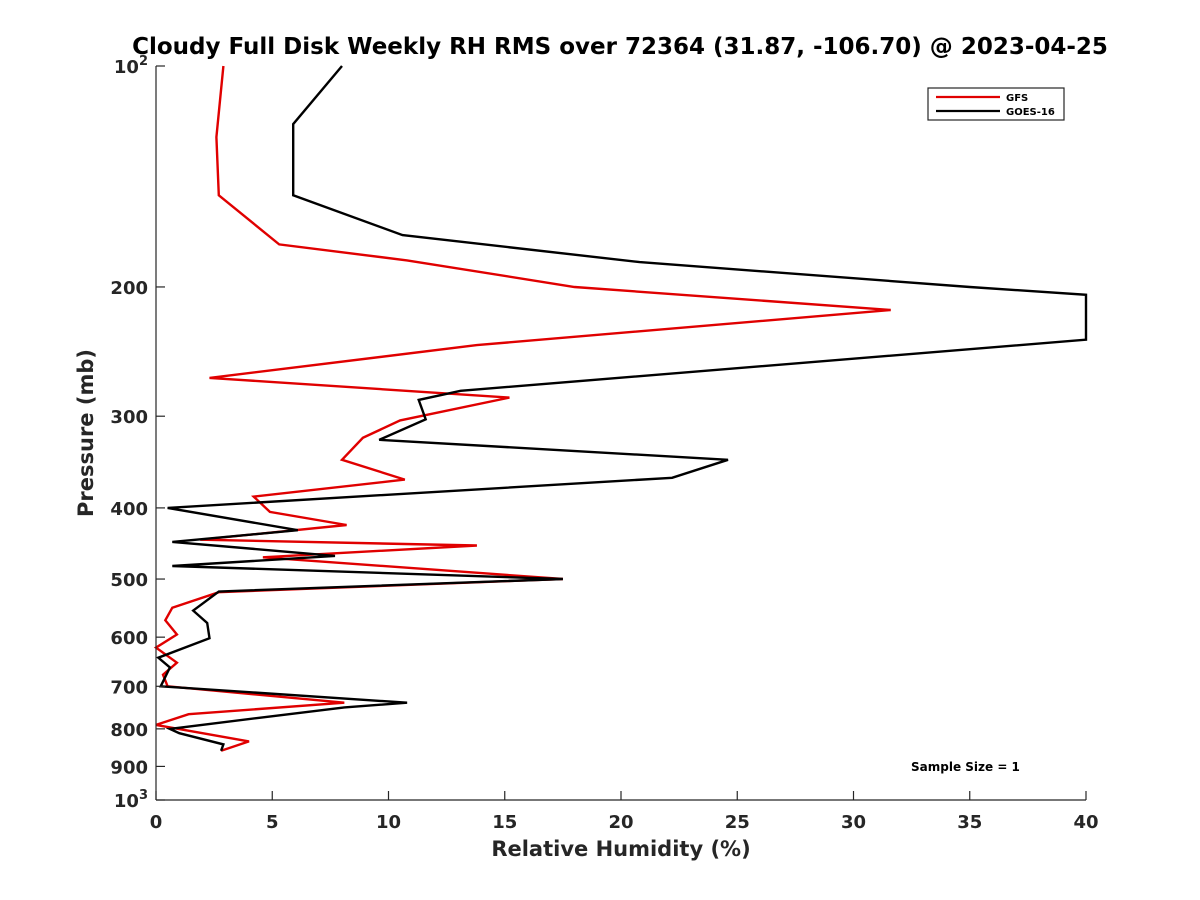 Image resolution: width=1200 pixels, height=900 pixels. What do you see at coordinates (504, 822) in the screenshot?
I see `x-tick-label: 15` at bounding box center [504, 822].